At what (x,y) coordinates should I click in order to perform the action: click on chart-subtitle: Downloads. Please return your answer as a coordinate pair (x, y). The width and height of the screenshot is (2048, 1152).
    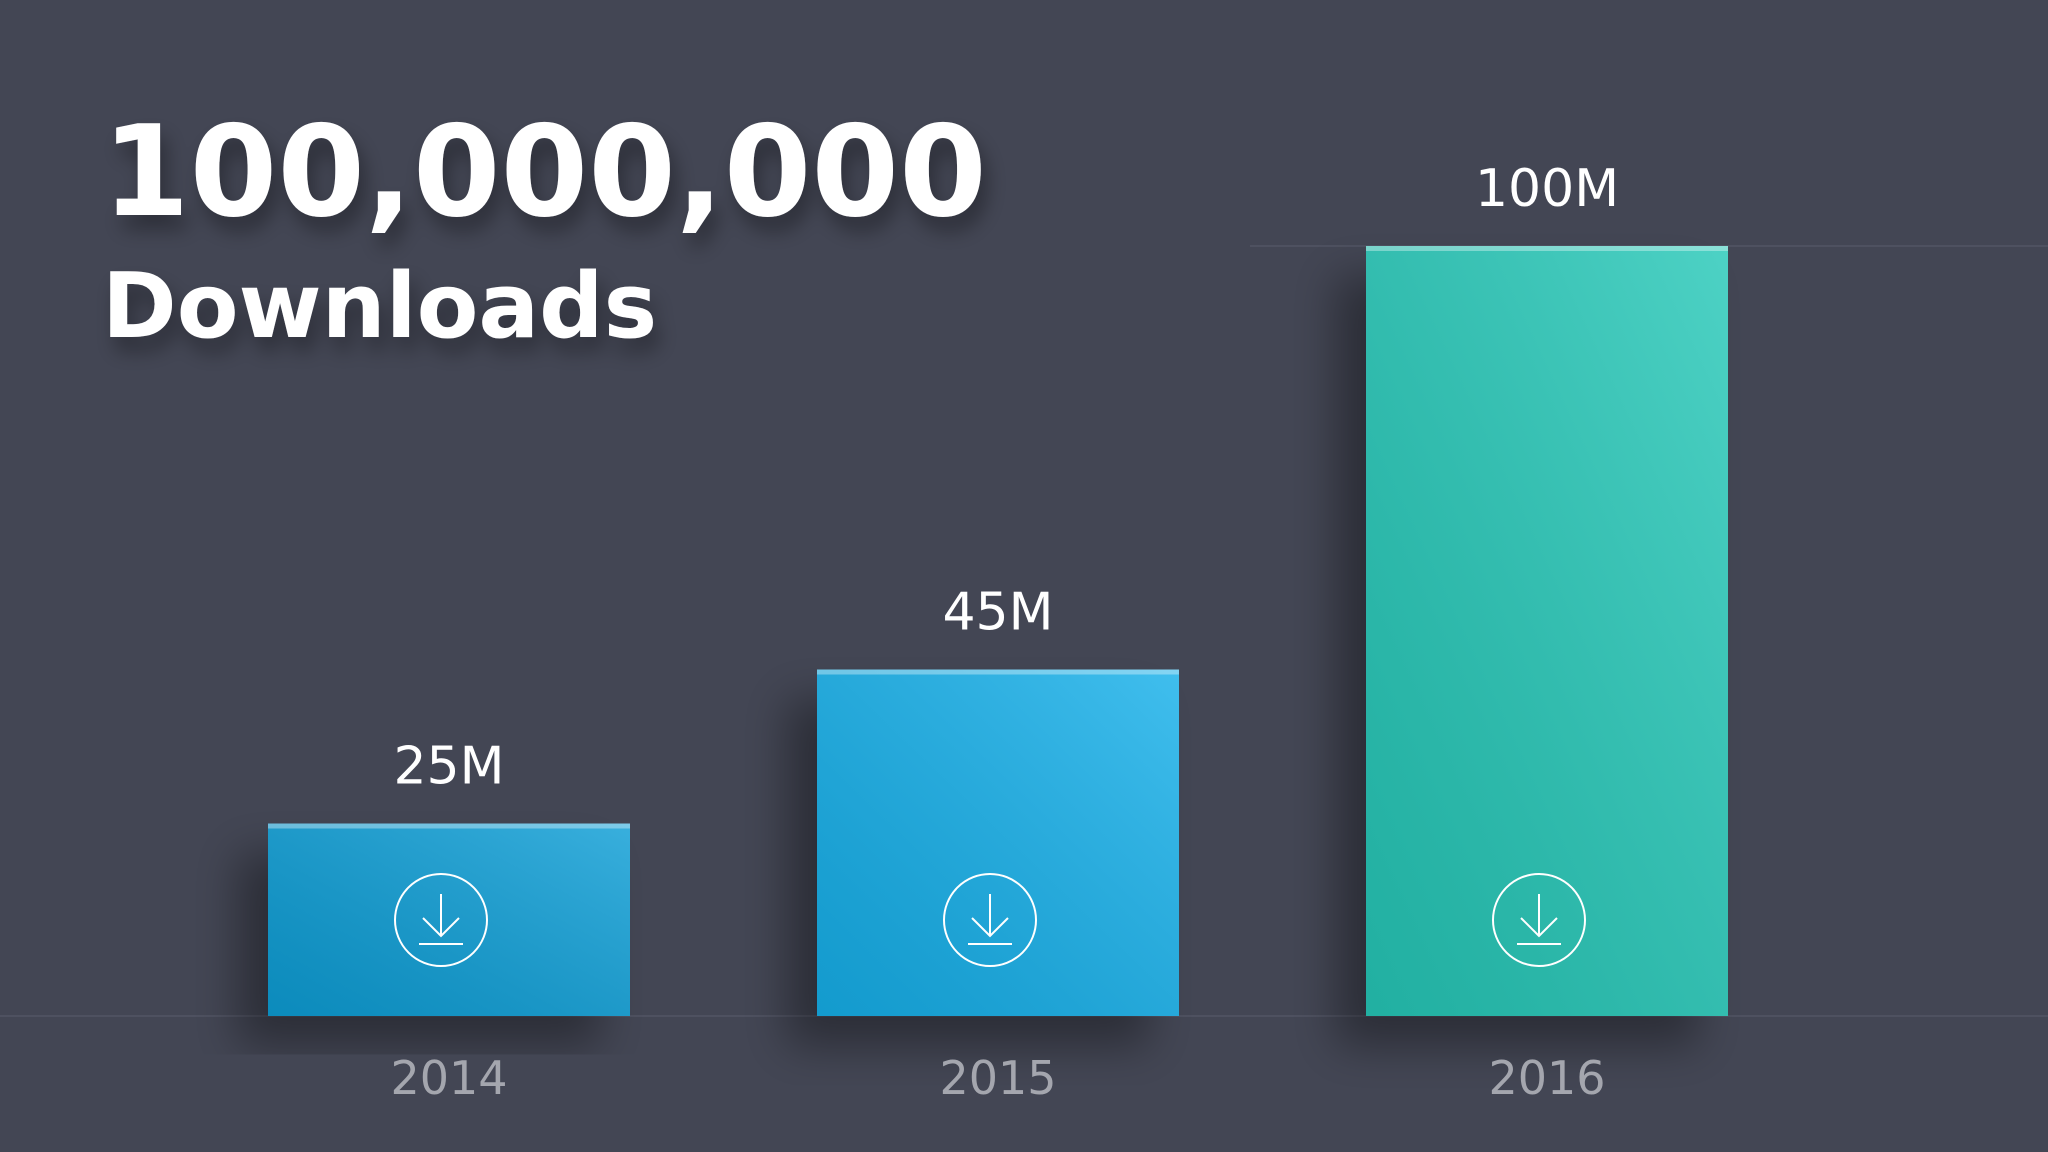
    Looking at the image, I should click on (379, 306).